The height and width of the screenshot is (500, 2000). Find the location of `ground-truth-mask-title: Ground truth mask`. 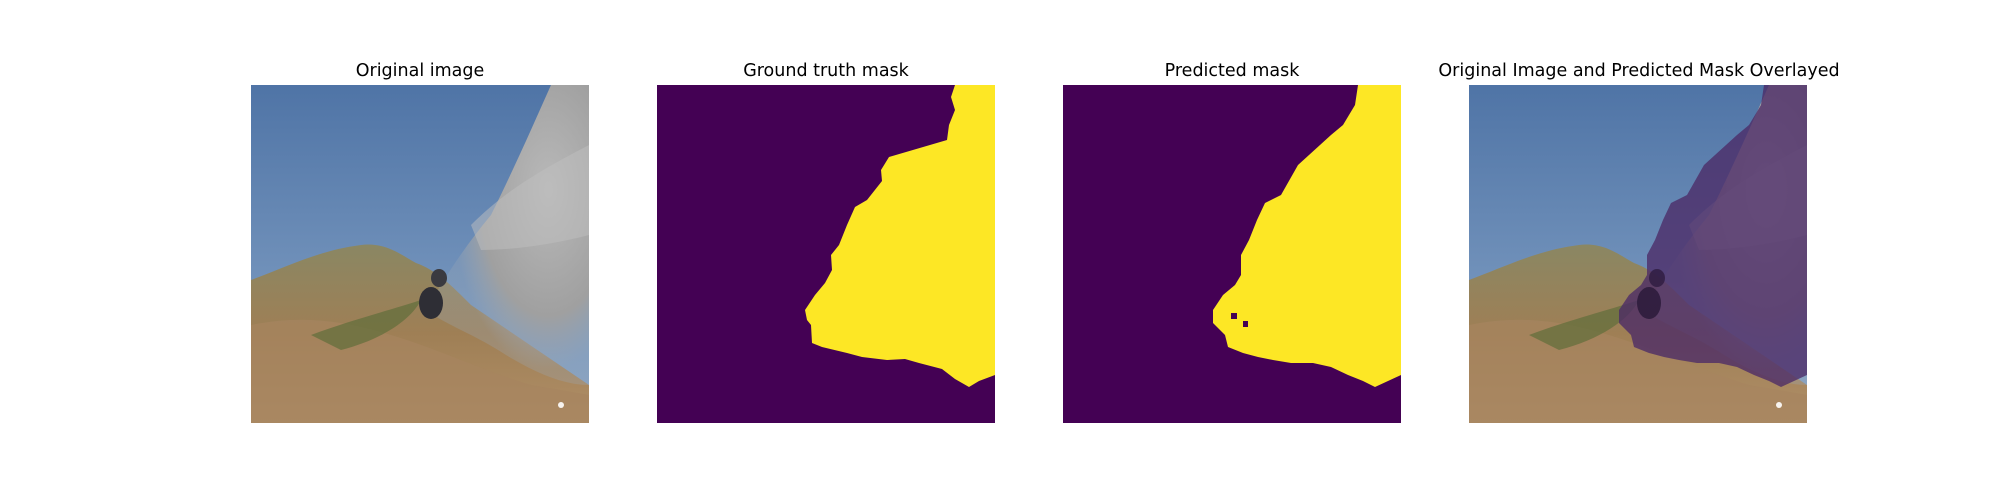

ground-truth-mask-title: Ground truth mask is located at coordinates (826, 71).